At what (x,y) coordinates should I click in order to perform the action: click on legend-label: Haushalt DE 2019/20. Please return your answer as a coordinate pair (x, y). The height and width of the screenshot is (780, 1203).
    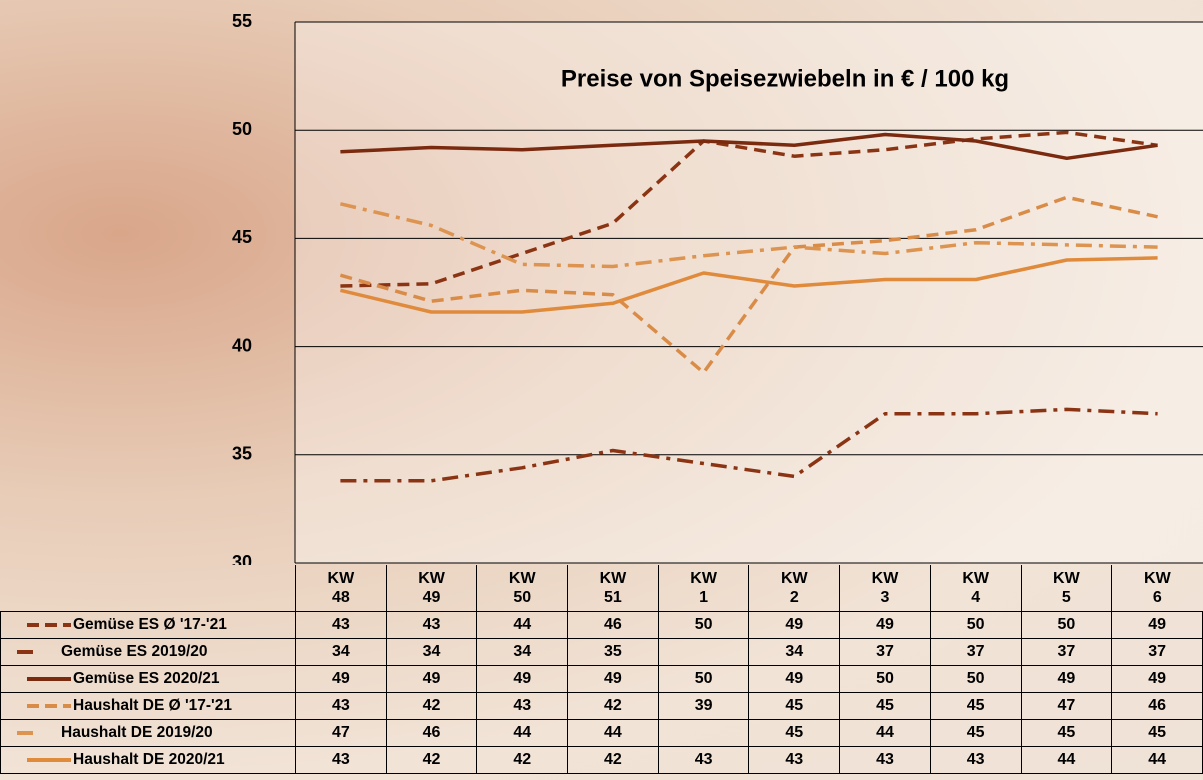
    Looking at the image, I should click on (137, 732).